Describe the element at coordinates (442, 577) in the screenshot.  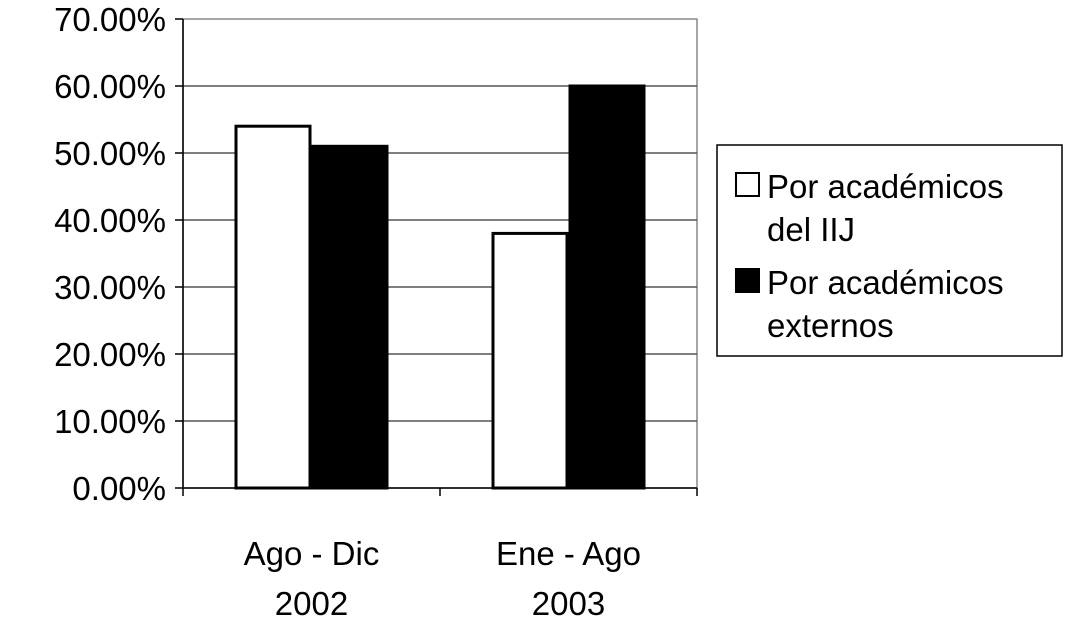
I see `x-category-labels: Ago - Dic 2002 Ene - Ago 2003` at that location.